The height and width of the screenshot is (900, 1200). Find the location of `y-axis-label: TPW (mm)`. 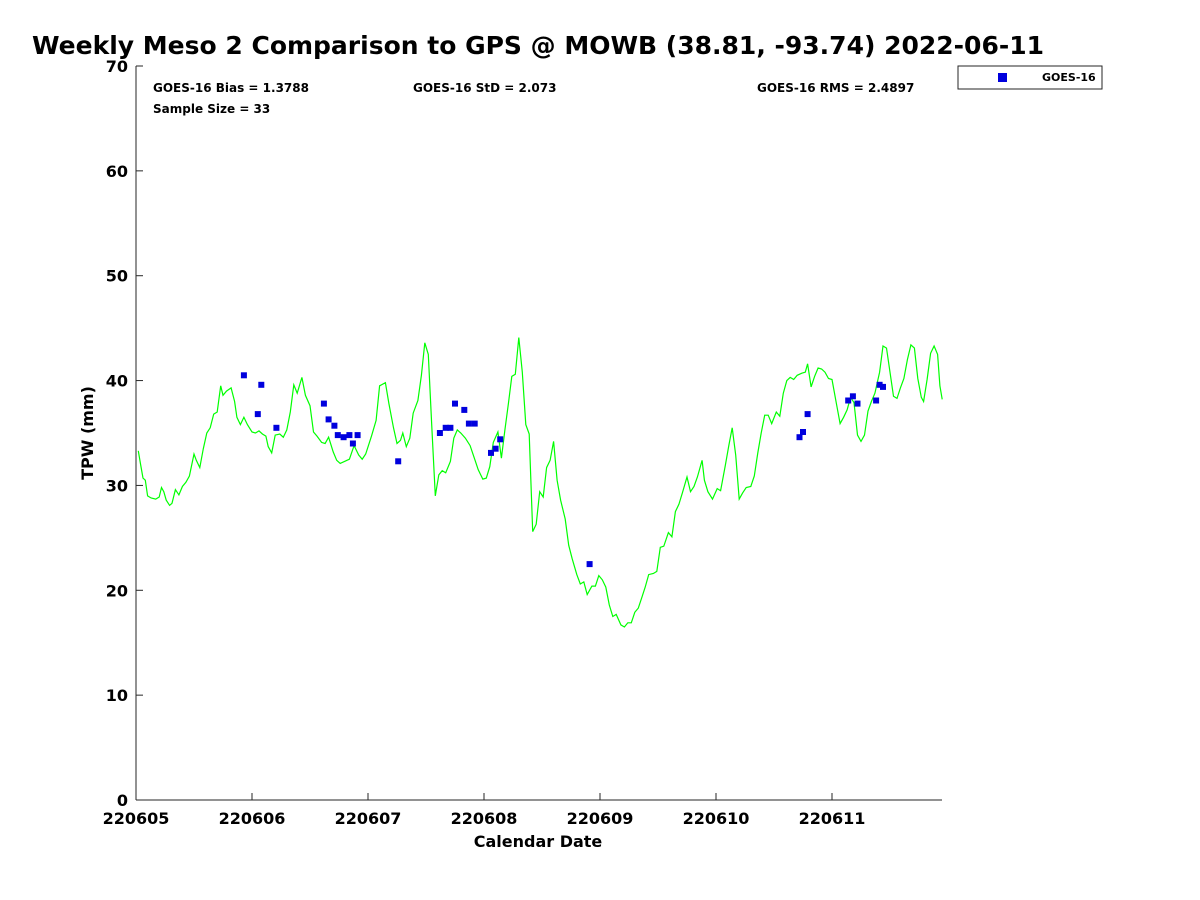

y-axis-label: TPW (mm) is located at coordinates (87, 433).